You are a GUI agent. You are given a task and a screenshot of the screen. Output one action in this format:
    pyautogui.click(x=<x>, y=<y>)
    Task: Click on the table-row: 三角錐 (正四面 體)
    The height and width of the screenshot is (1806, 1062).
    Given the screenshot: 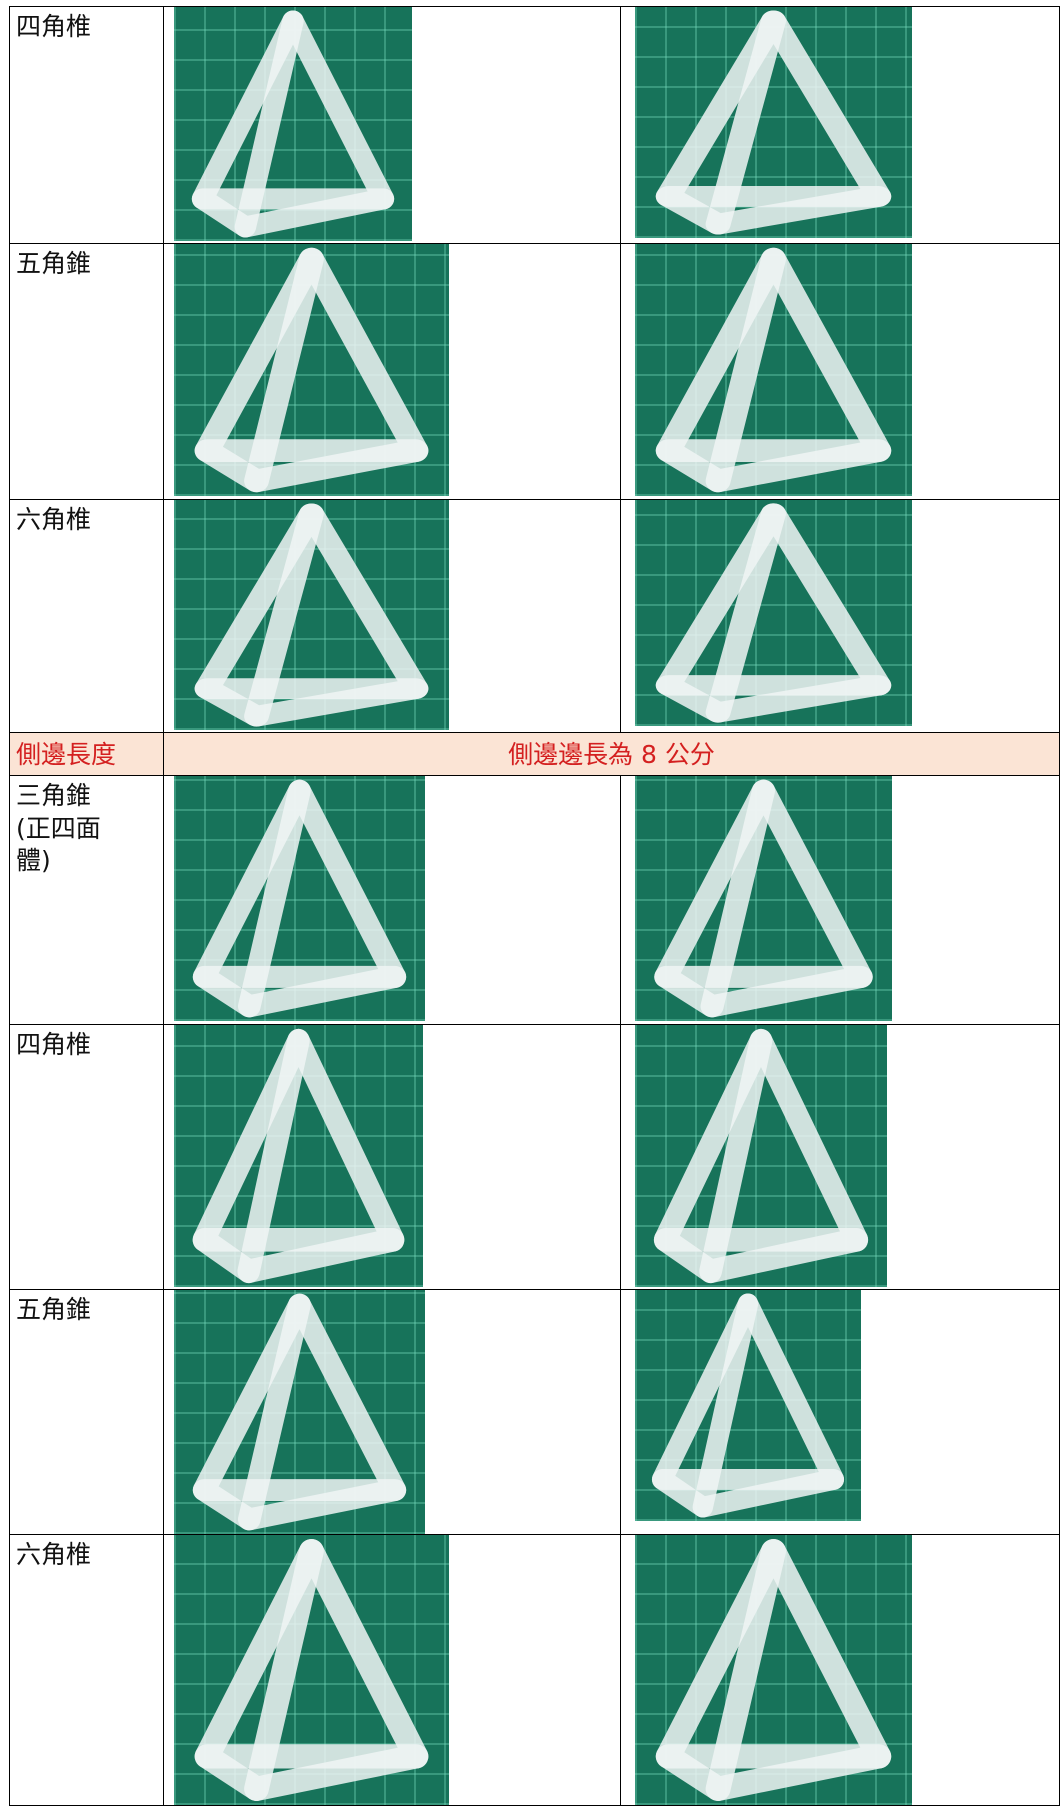 What is the action you would take?
    pyautogui.click(x=534, y=900)
    